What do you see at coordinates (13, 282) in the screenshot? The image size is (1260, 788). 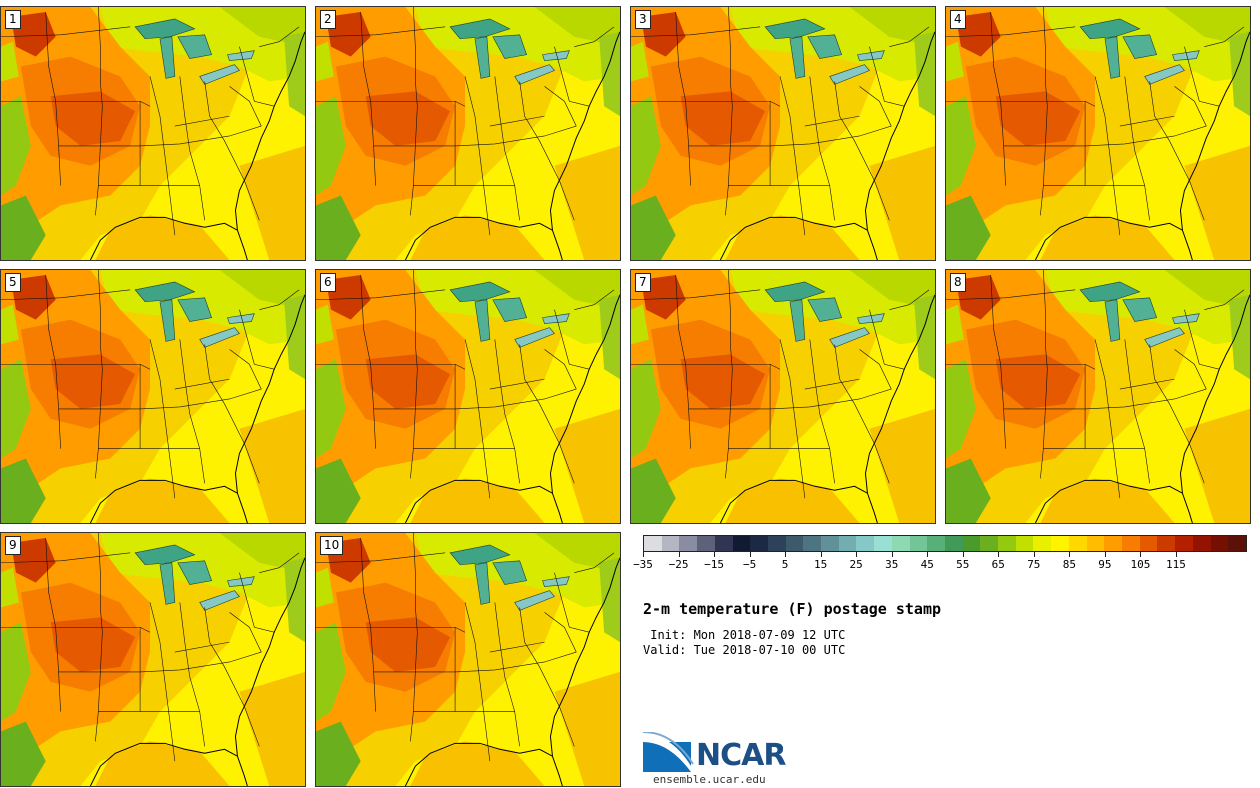 I see `member-number-label: 5` at bounding box center [13, 282].